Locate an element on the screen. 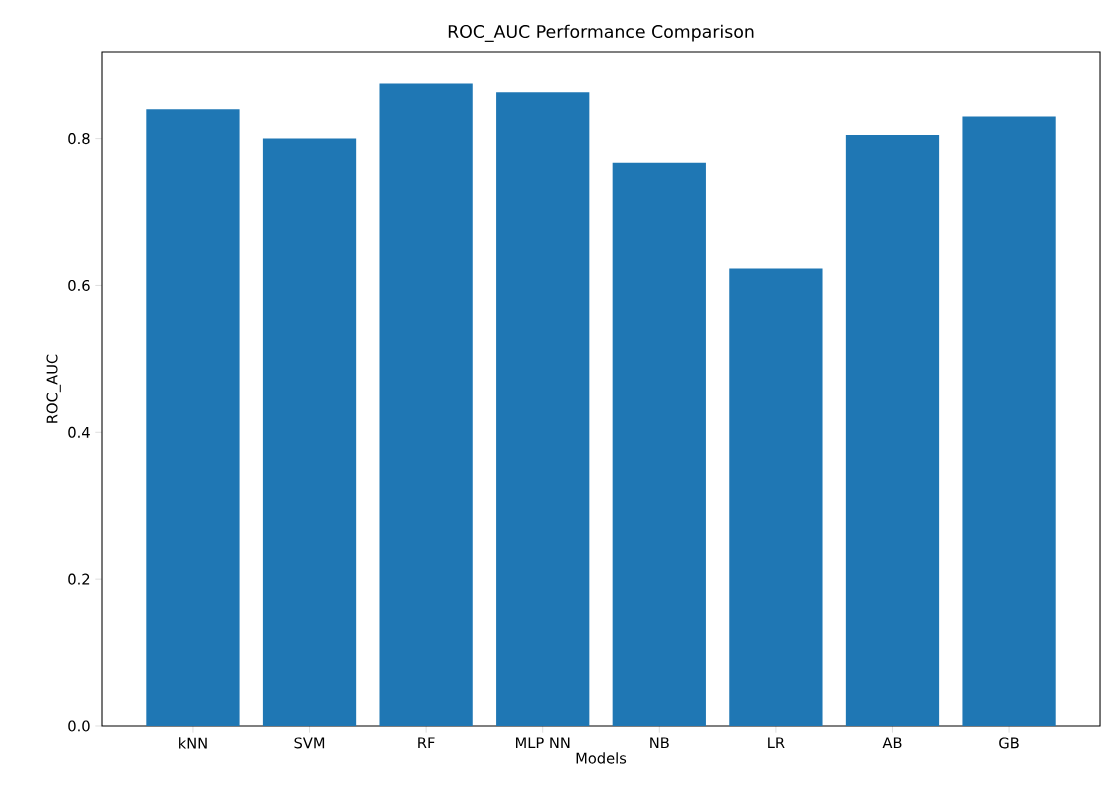  x-tick-label: AB is located at coordinates (892, 743).